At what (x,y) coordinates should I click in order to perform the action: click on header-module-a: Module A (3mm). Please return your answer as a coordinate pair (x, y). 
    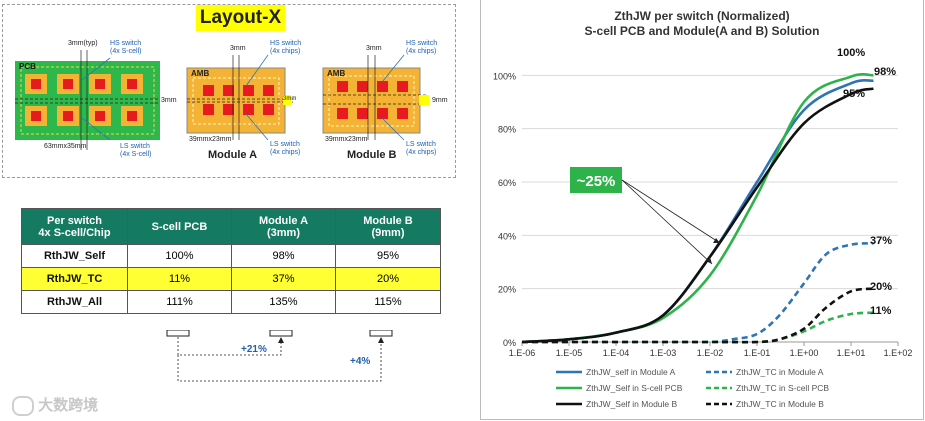
    Looking at the image, I should click on (283, 226).